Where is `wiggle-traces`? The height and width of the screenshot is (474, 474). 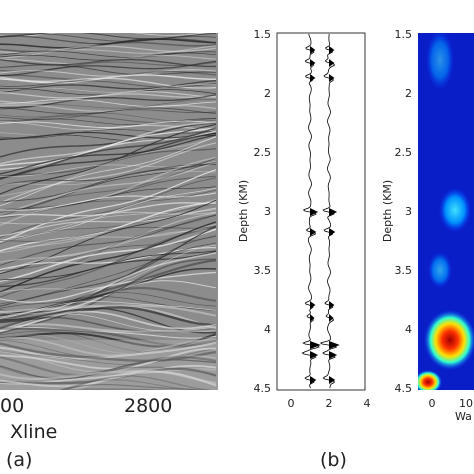 wiggle-traces is located at coordinates (320, 211).